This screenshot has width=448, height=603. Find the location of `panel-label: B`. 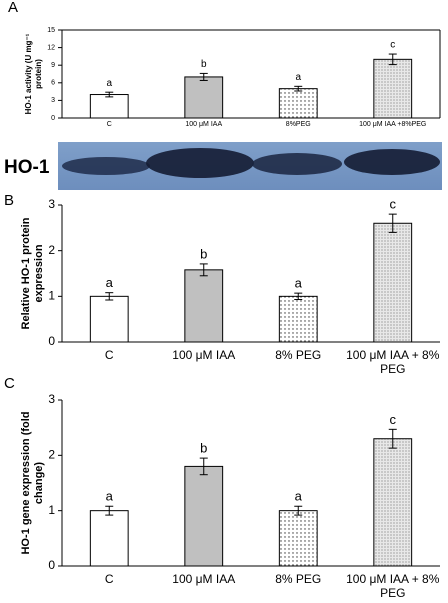

panel-label: B is located at coordinates (9, 200).